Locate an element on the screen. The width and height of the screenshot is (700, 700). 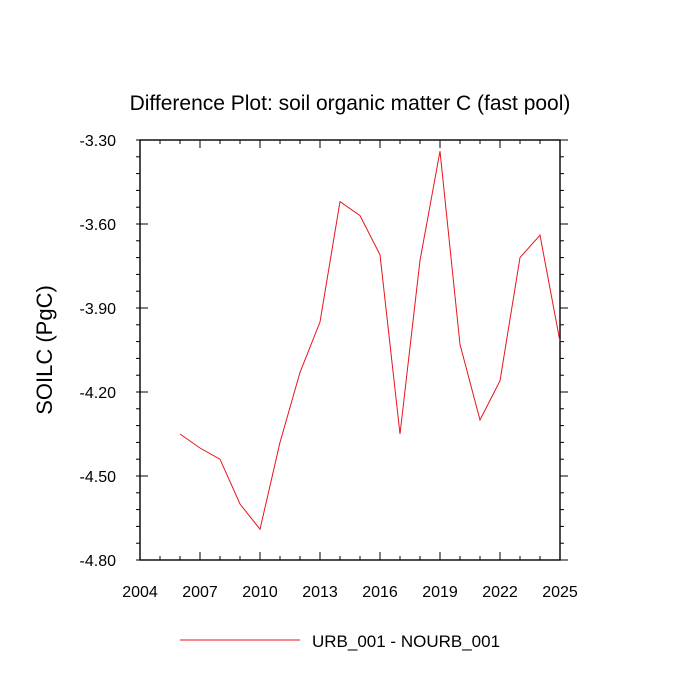
x-tick-label: 2007 is located at coordinates (200, 592).